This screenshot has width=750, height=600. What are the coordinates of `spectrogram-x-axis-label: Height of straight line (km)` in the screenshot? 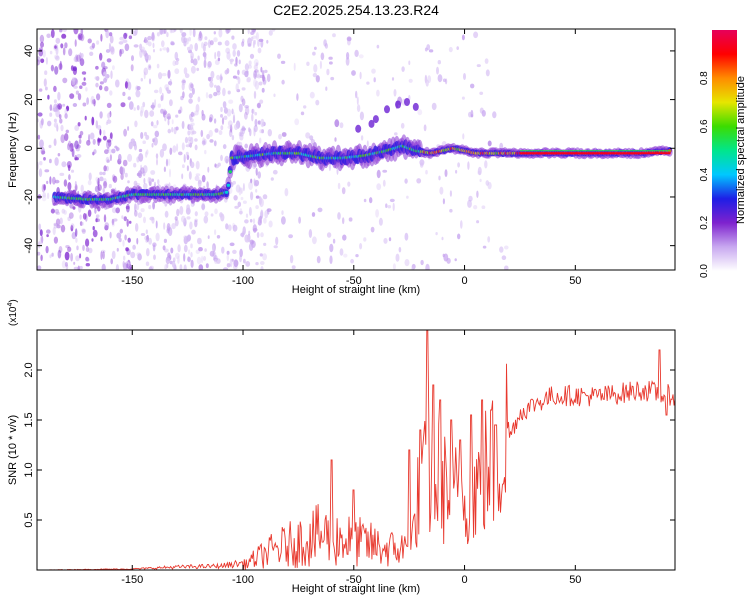 It's located at (356, 290).